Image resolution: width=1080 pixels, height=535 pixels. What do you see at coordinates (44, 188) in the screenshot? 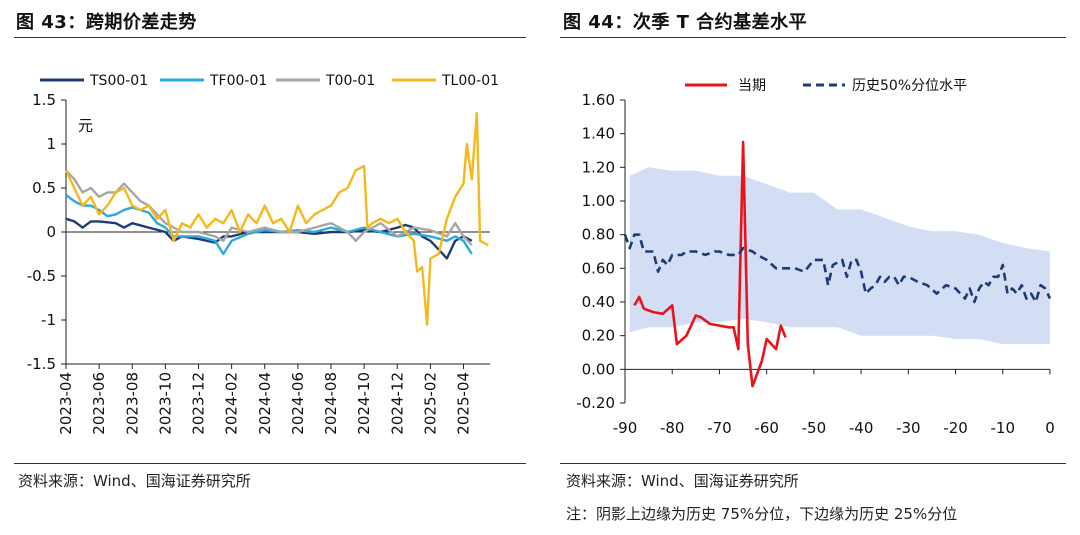
I see `left-y-tick-label: 0.5` at bounding box center [44, 188].